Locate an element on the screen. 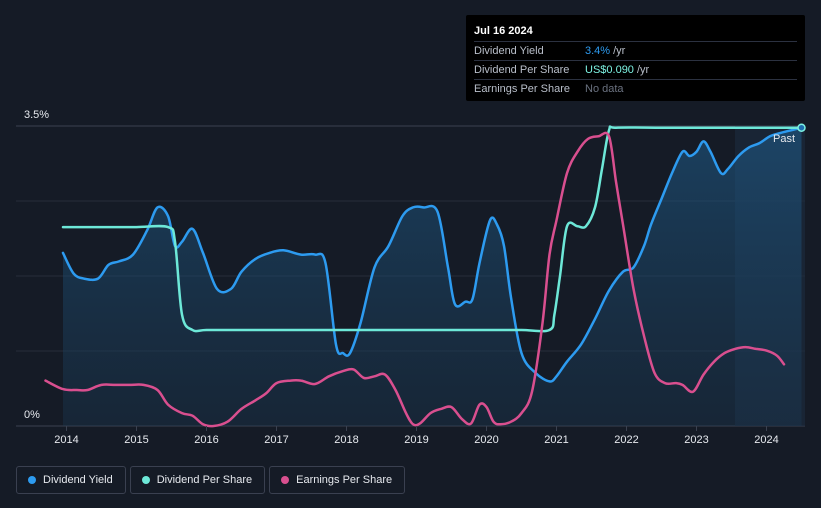 This screenshot has width=821, height=508. x-tick-label: 2021 is located at coordinates (556, 440).